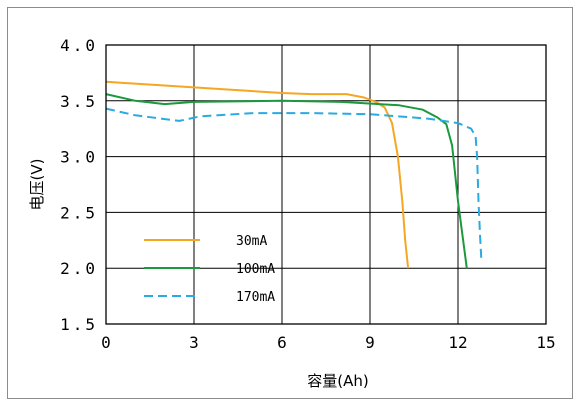 The image size is (582, 406). What do you see at coordinates (79, 212) in the screenshot?
I see `y-tick-label-2: 2.5` at bounding box center [79, 212].